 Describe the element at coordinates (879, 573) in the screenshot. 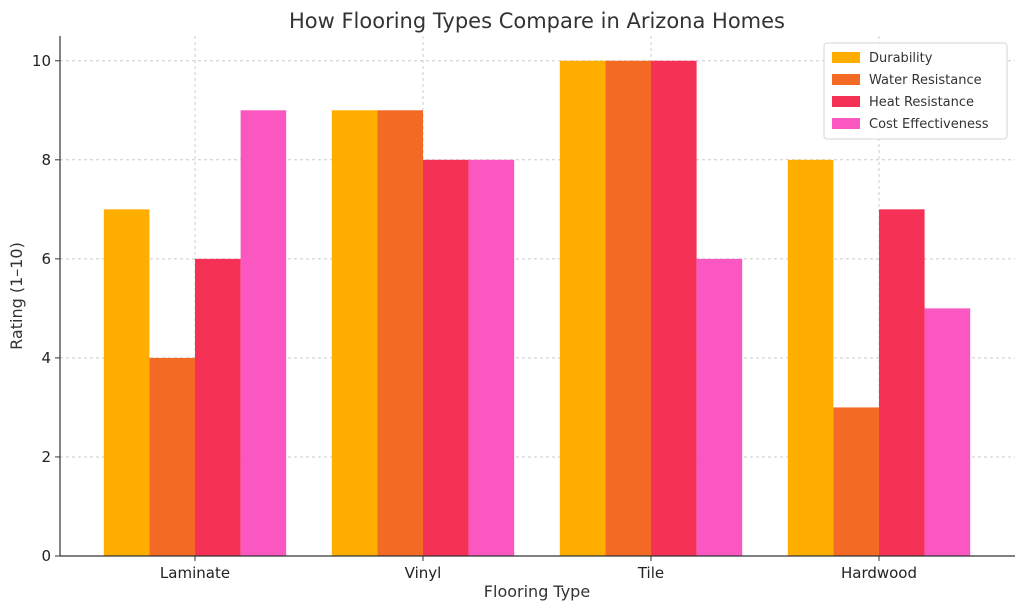

I see `x-tick-label: Hardwood` at that location.